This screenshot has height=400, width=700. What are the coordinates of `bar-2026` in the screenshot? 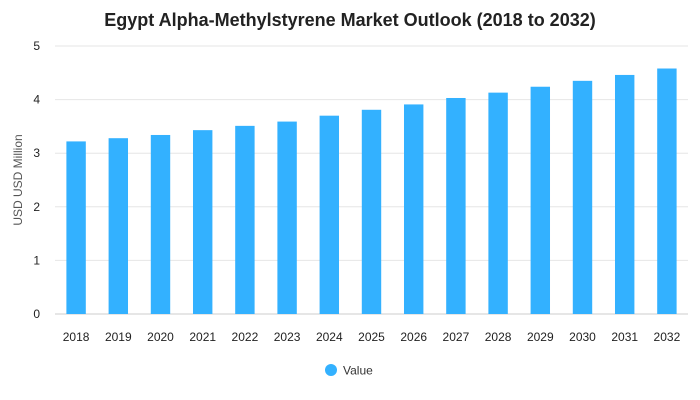 It's located at (413, 209).